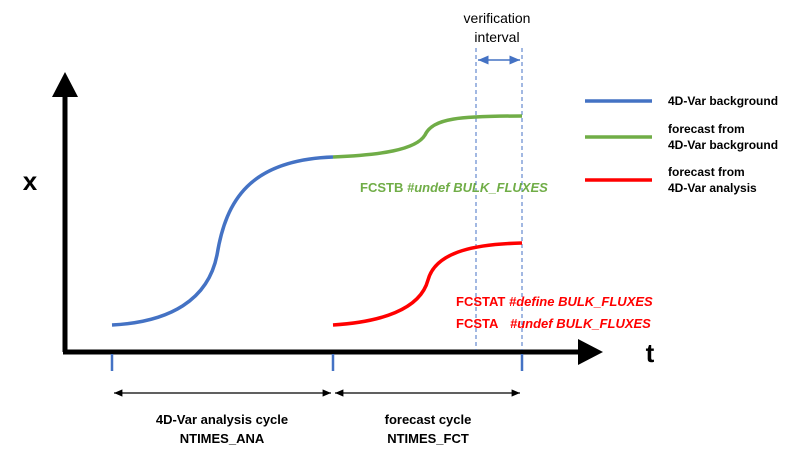  I want to click on annotation: FCSTAT #define BULK_FLUXES, so click(554, 301).